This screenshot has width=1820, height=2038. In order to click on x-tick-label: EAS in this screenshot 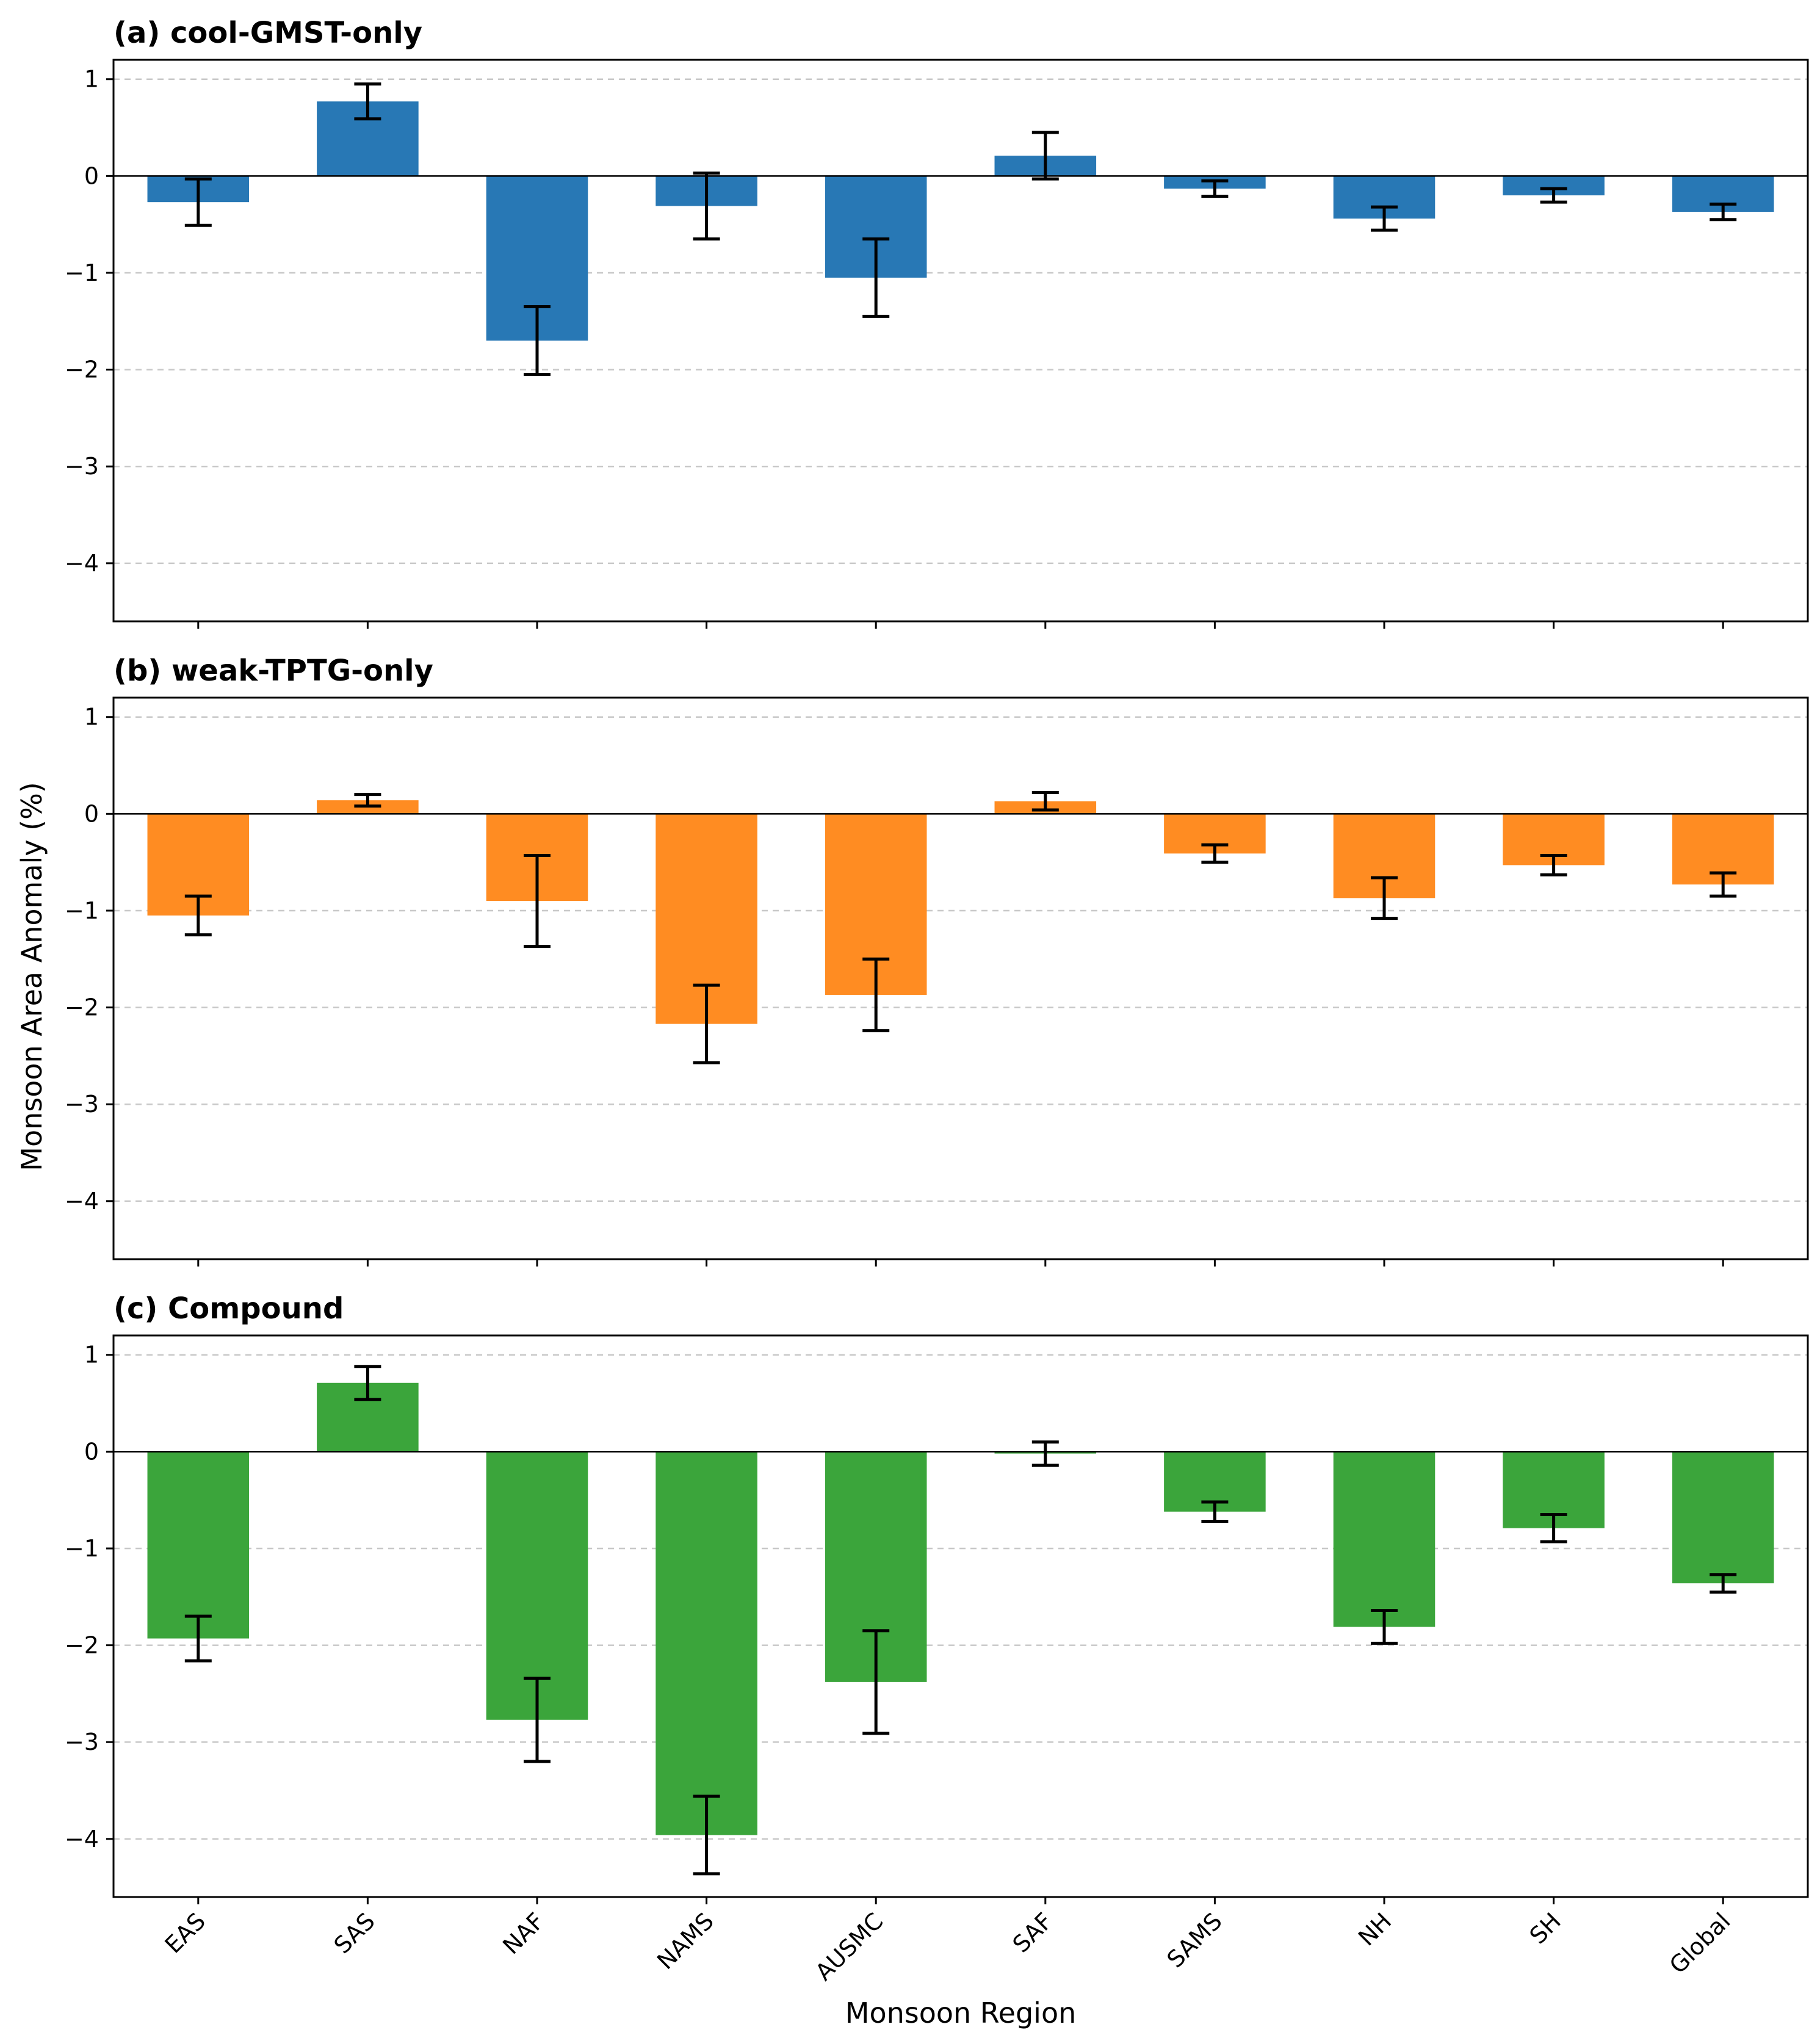, I will do `click(185, 1933)`.